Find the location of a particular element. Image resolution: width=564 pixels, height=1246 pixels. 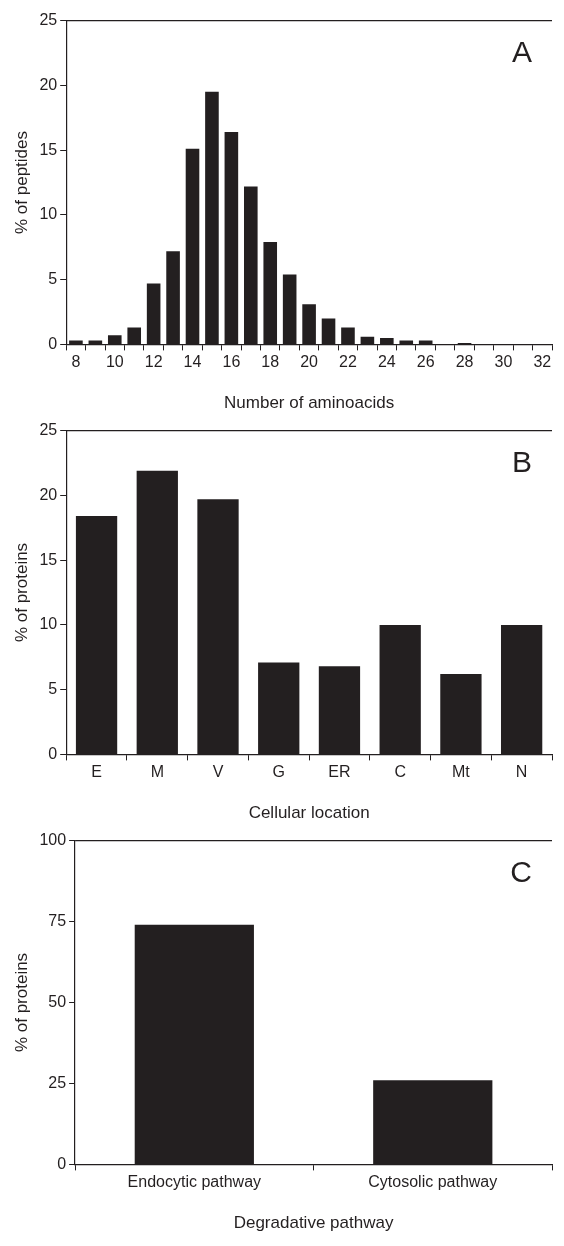

y-tick-label: 75 is located at coordinates (57, 920).